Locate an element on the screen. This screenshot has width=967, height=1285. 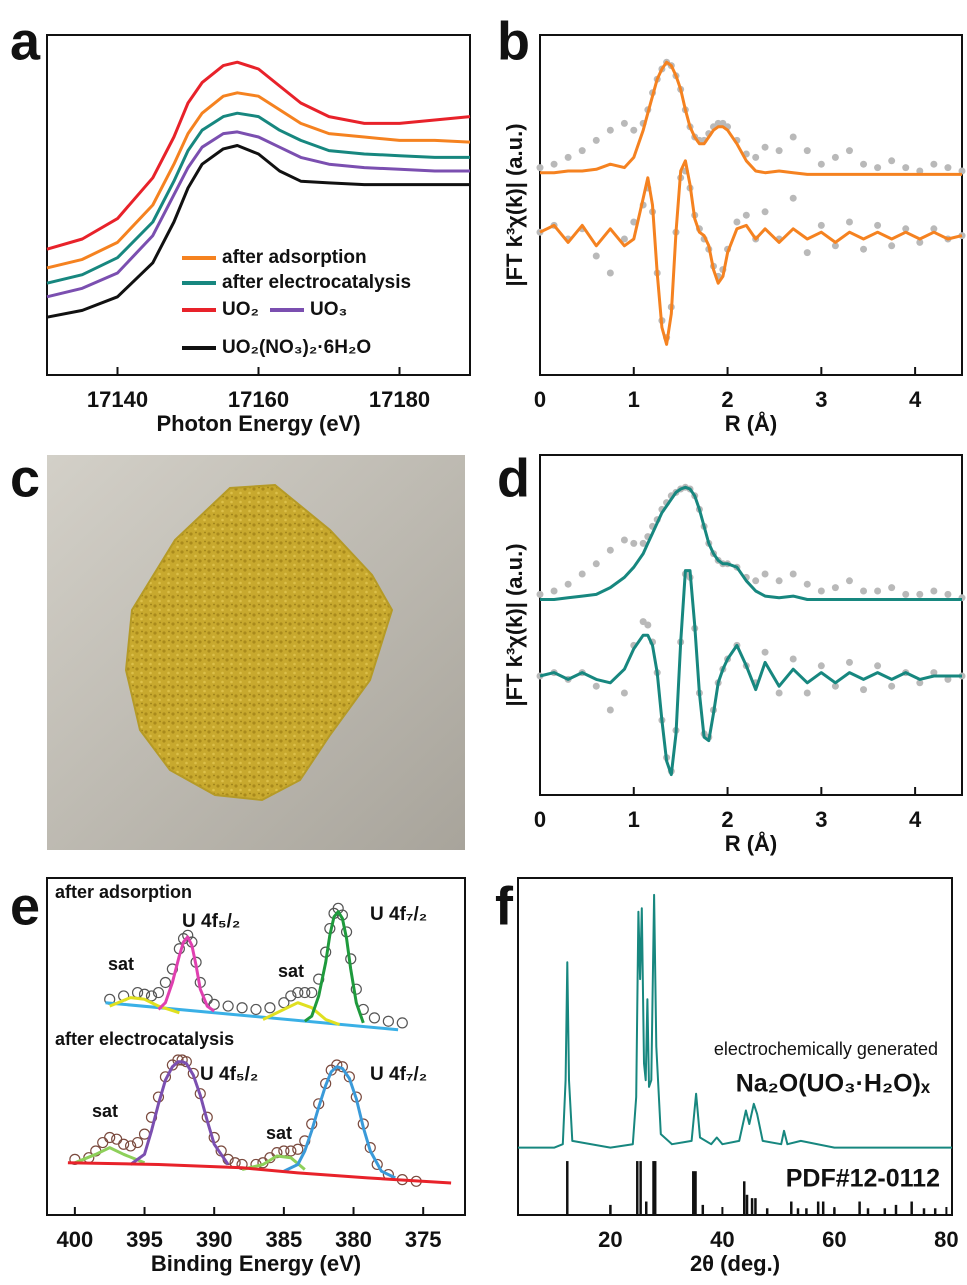
x-axis-label: Binding Energy (eV) is located at coordinates (256, 1263).